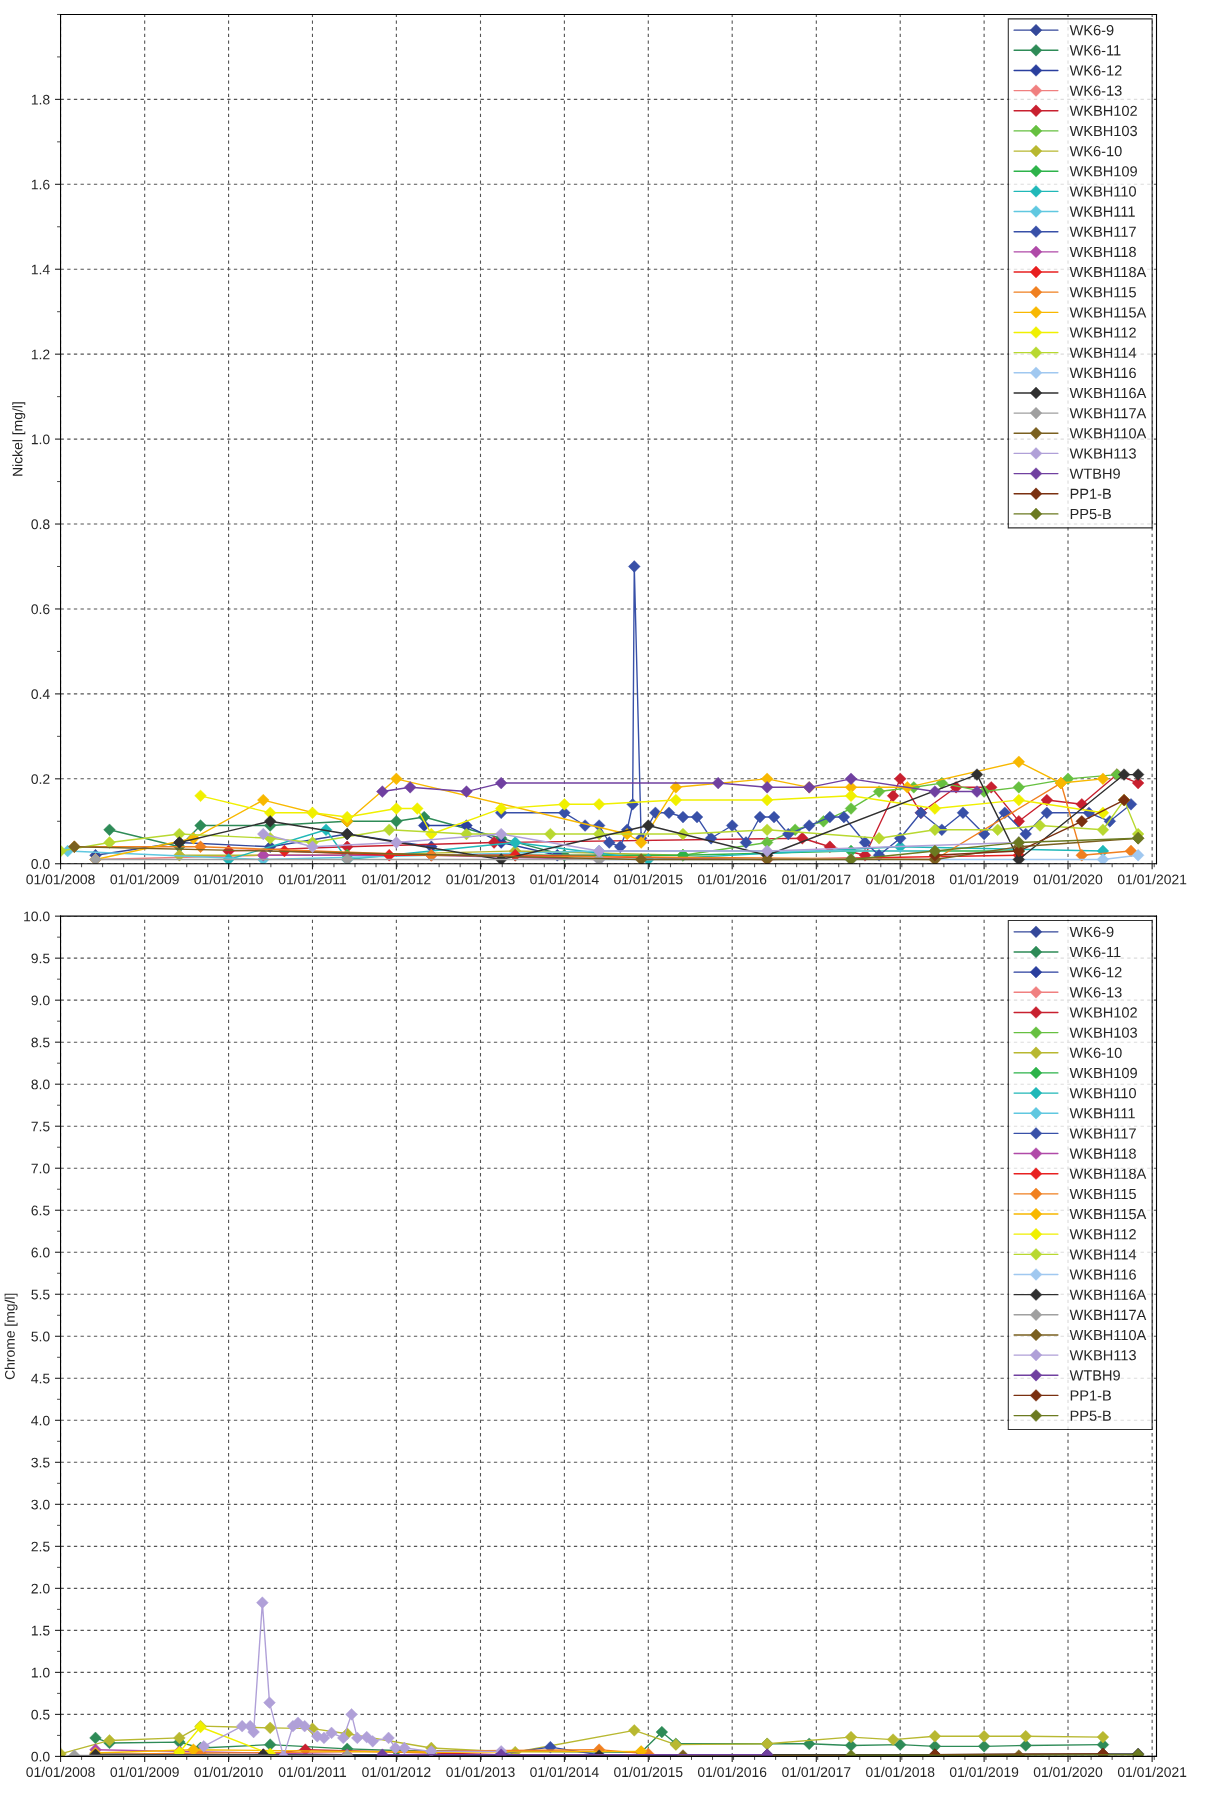  I want to click on y-axis-title: Nickel [mg/l], so click(19, 439).